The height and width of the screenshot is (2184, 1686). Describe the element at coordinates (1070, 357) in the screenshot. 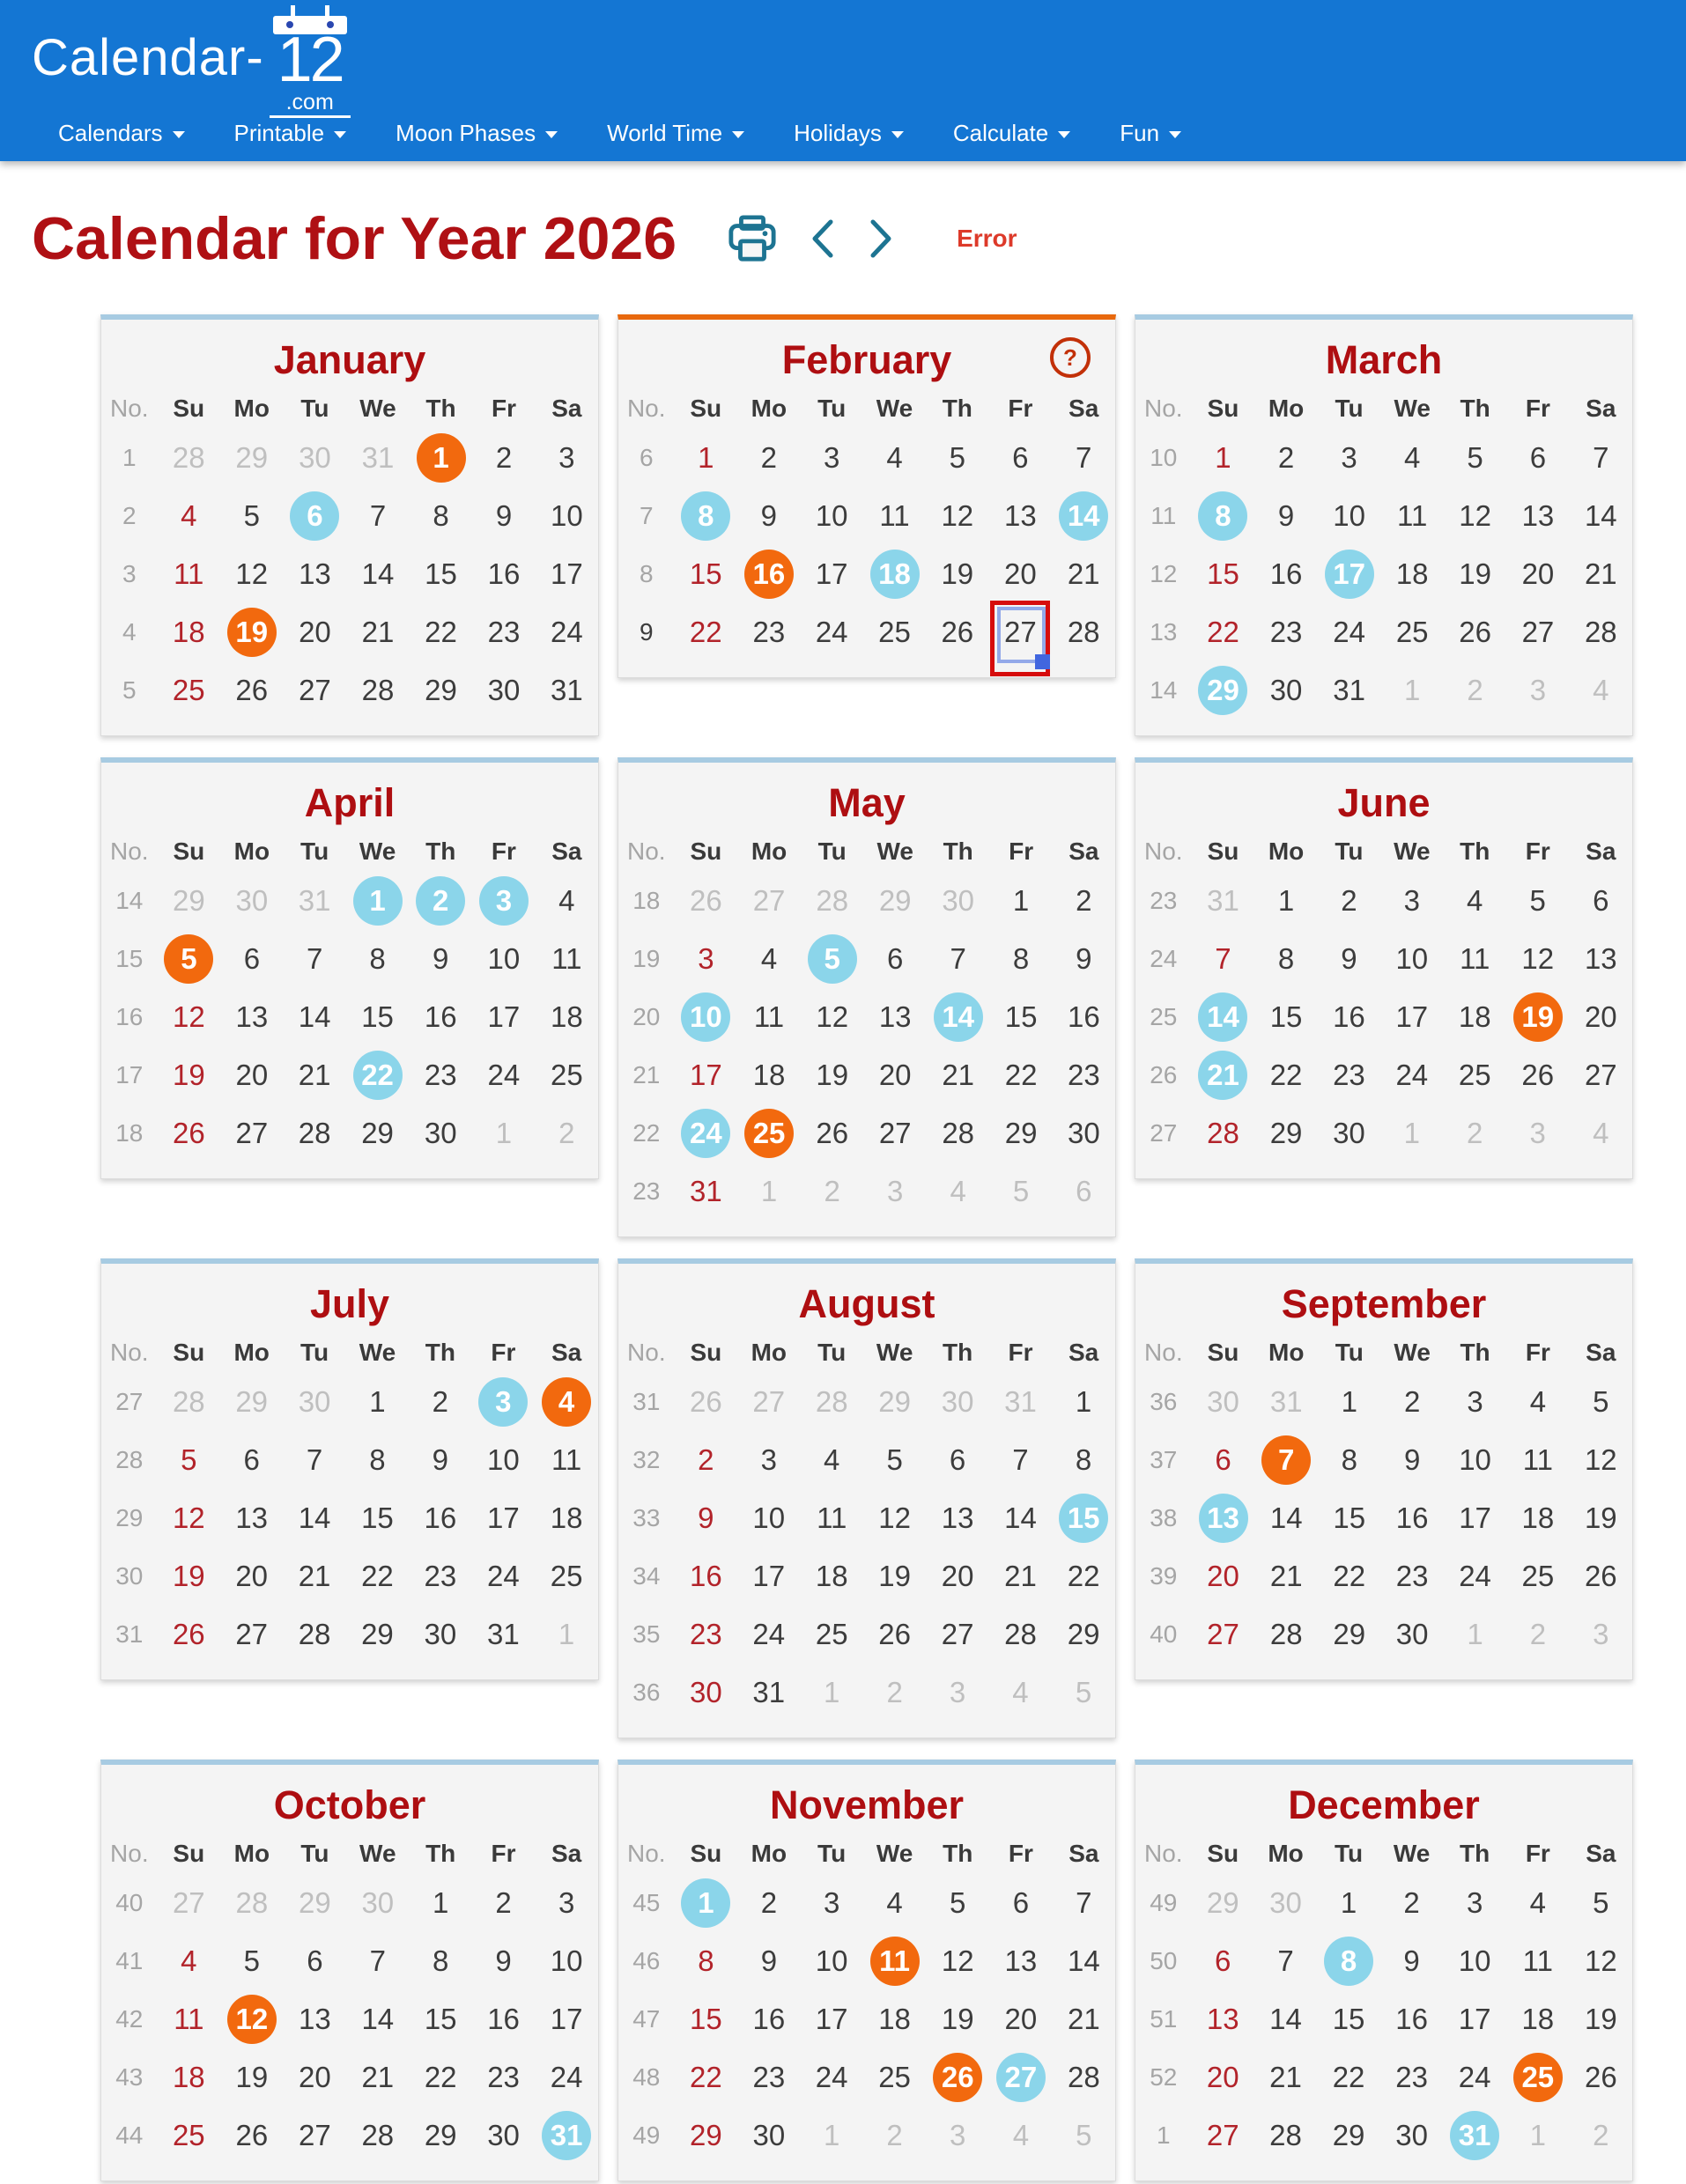

I see `help-icon: ?` at that location.